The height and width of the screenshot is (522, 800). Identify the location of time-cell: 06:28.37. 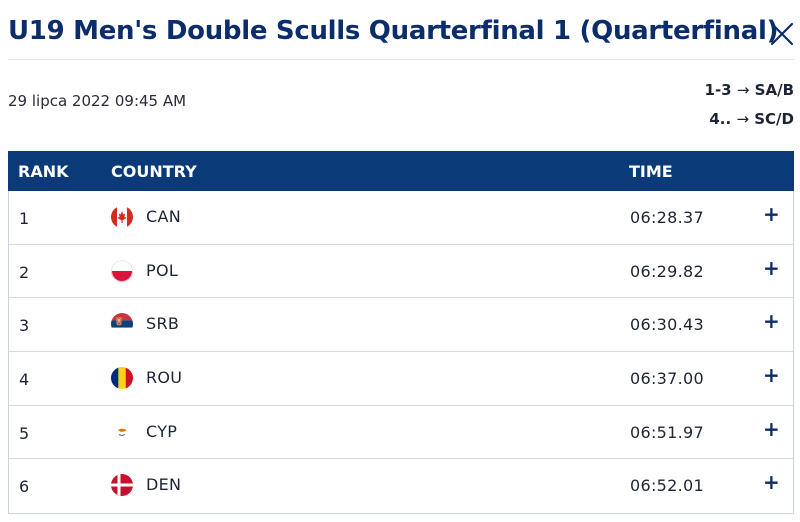
(667, 217).